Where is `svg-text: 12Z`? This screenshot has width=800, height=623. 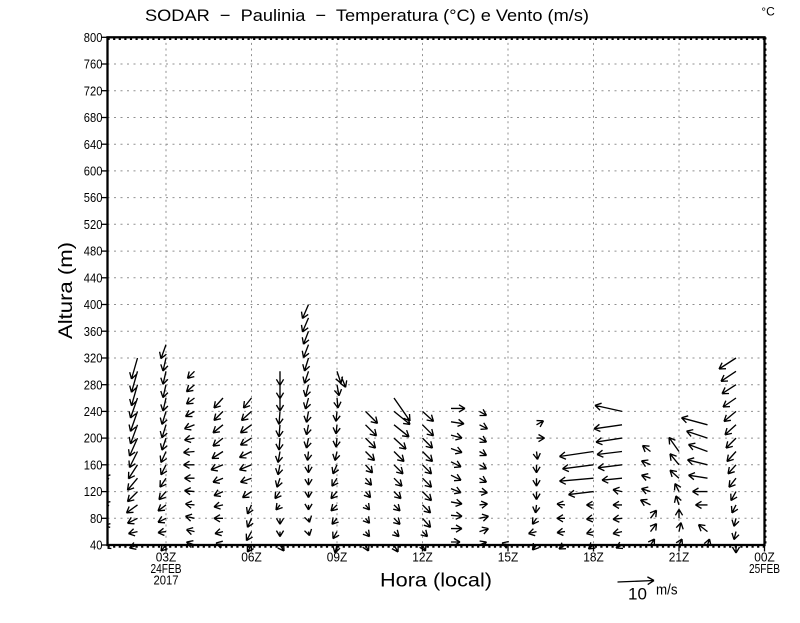
svg-text: 12Z is located at coordinates (422, 558).